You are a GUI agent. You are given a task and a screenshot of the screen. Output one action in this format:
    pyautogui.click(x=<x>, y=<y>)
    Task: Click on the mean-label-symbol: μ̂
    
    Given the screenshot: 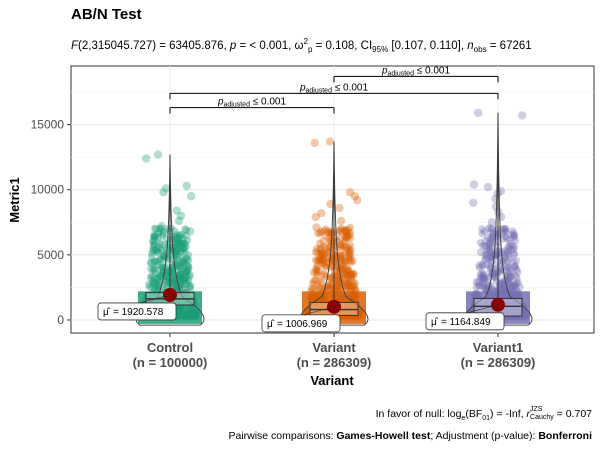 What is the action you would take?
    pyautogui.click(x=435, y=322)
    